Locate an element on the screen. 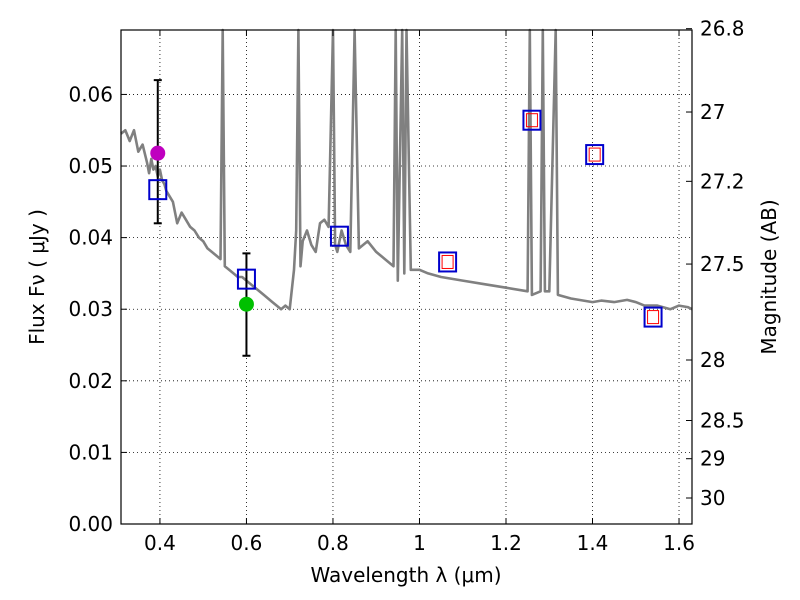 The width and height of the screenshot is (800, 600). y-tick-label: 0.02 is located at coordinates (90, 381).